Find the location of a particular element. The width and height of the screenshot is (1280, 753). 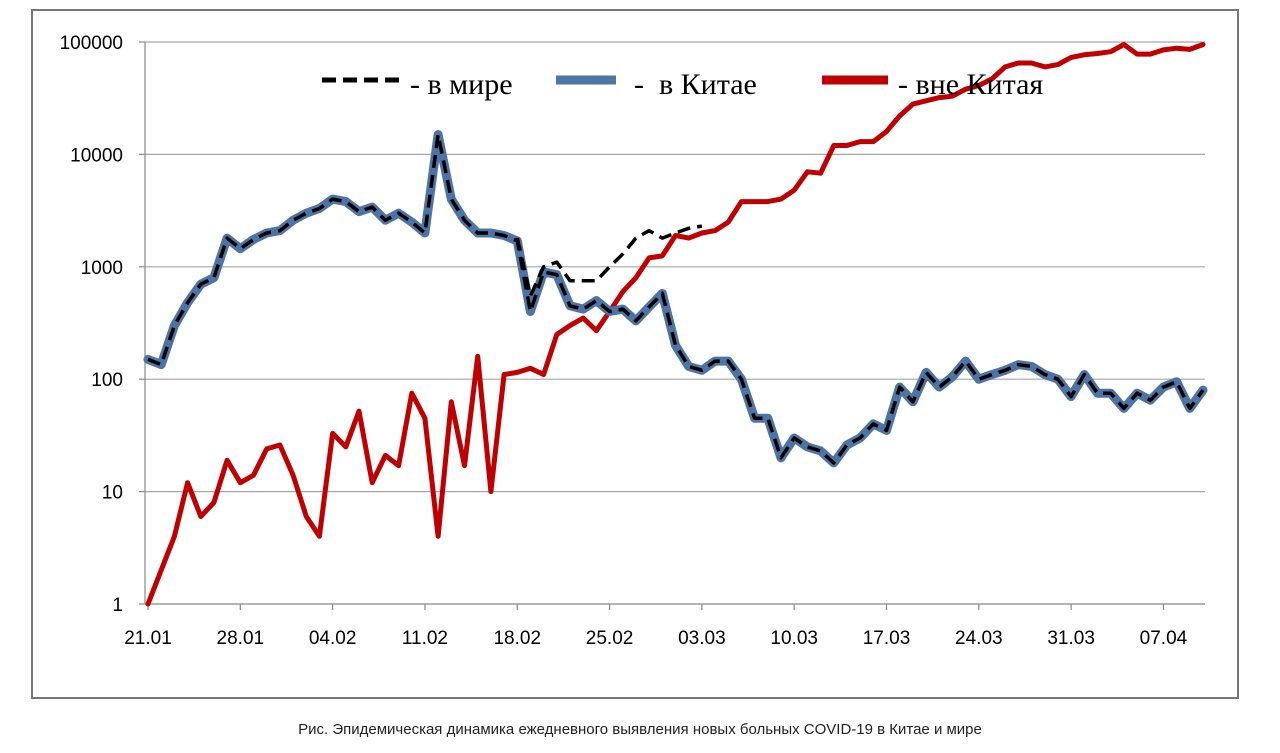

legend-label-world: - в мире is located at coordinates (461, 84).